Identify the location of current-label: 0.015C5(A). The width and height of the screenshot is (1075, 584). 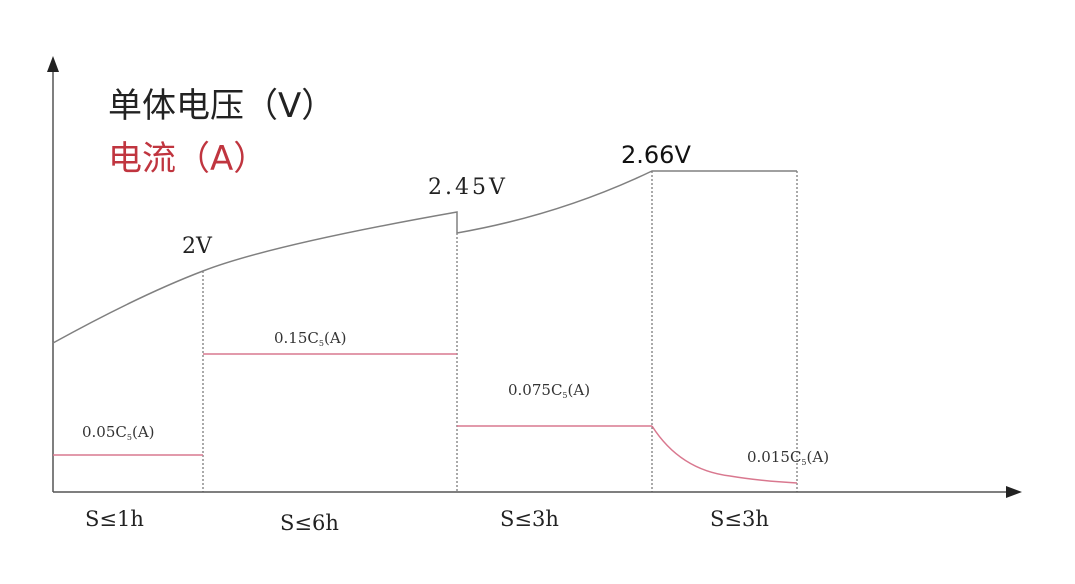
(788, 457).